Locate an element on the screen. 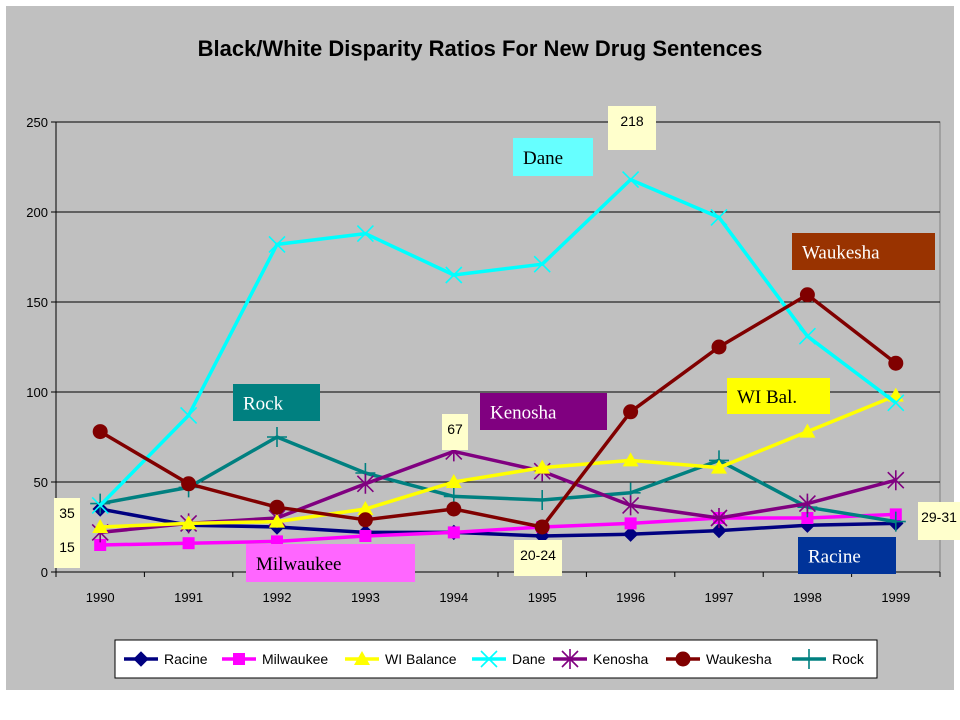 The image size is (960, 720). legend-label: Kenosha is located at coordinates (620, 659).